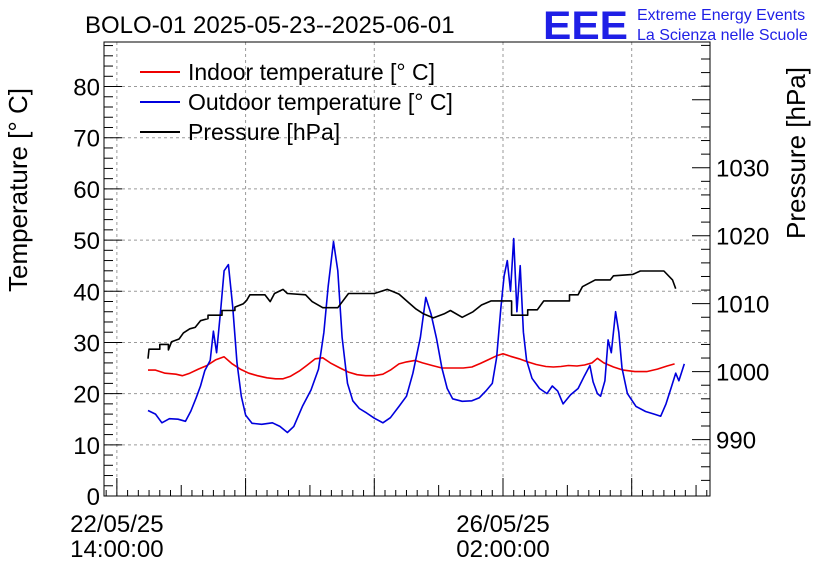  What do you see at coordinates (722, 35) in the screenshot?
I see `logo-line-2: La Scienza nelle Scuole` at bounding box center [722, 35].